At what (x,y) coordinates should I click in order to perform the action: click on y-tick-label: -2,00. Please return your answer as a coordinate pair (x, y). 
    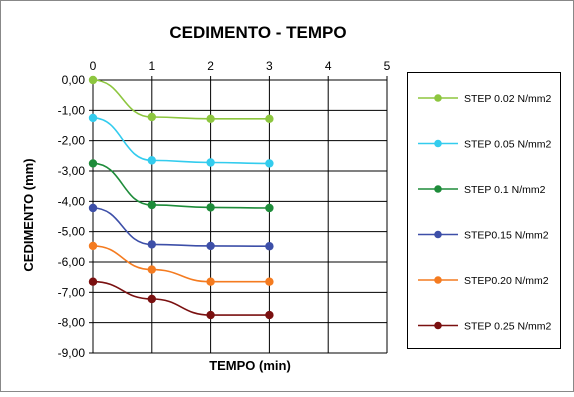
    Looking at the image, I should click on (72, 141).